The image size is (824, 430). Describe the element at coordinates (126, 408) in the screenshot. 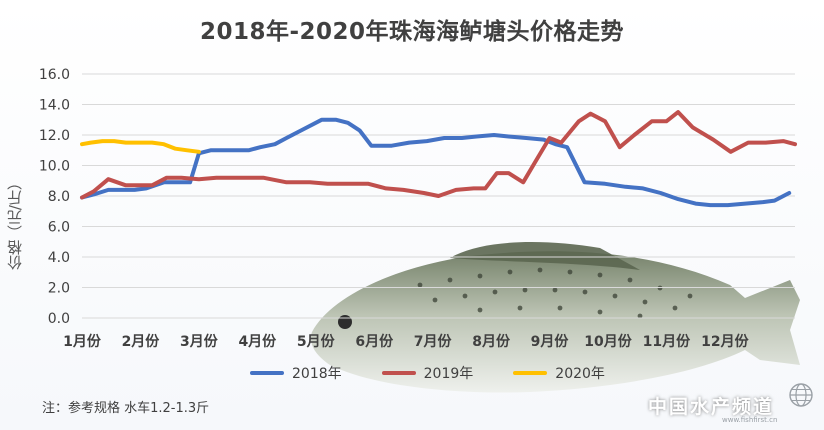

I see `footnote: 注：参考规格 水车1.2-1.3斤` at that location.